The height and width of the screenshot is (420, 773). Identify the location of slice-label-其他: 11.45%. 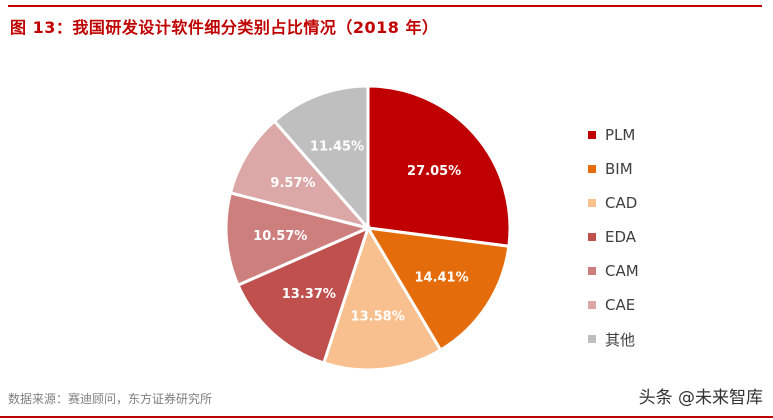
(337, 147).